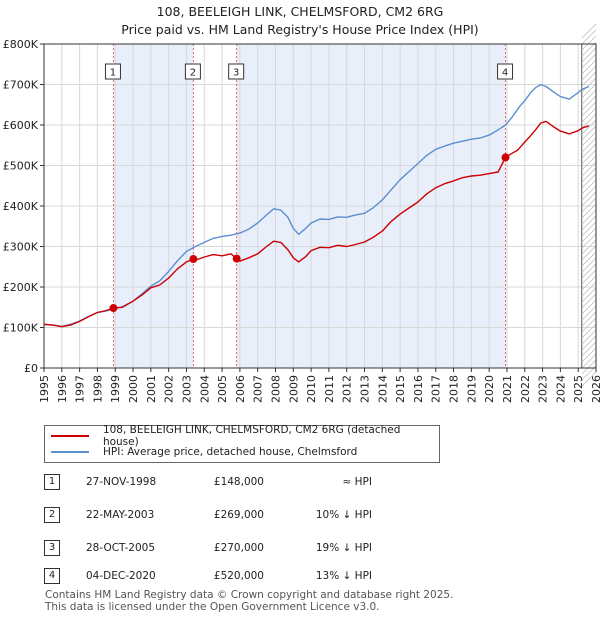  I want to click on sale-row: 1 27-NOV-1998 £148,000 ≈ HPI, so click(244, 482).